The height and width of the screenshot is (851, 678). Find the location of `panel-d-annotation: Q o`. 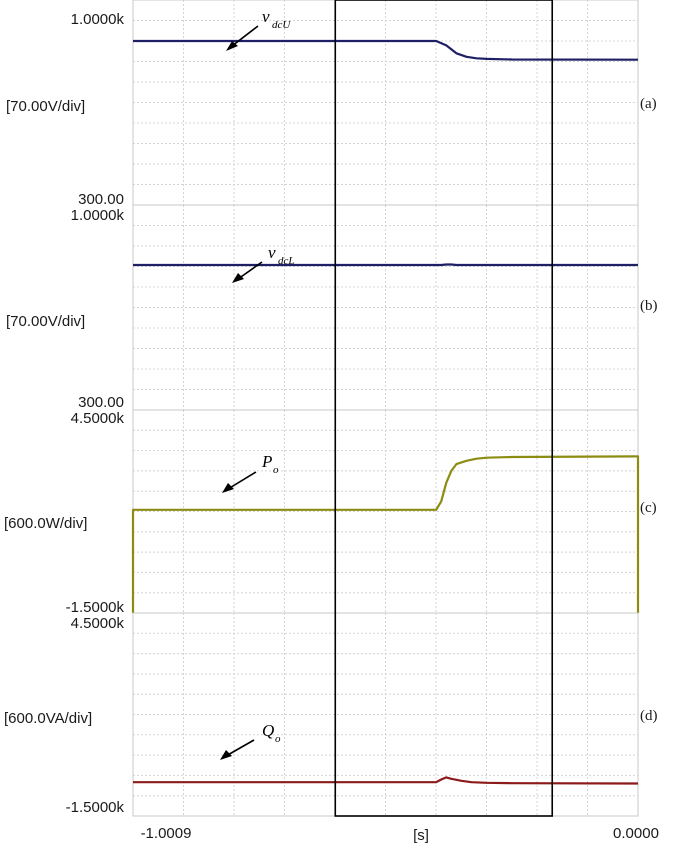

panel-d-annotation: Q o is located at coordinates (250, 740).